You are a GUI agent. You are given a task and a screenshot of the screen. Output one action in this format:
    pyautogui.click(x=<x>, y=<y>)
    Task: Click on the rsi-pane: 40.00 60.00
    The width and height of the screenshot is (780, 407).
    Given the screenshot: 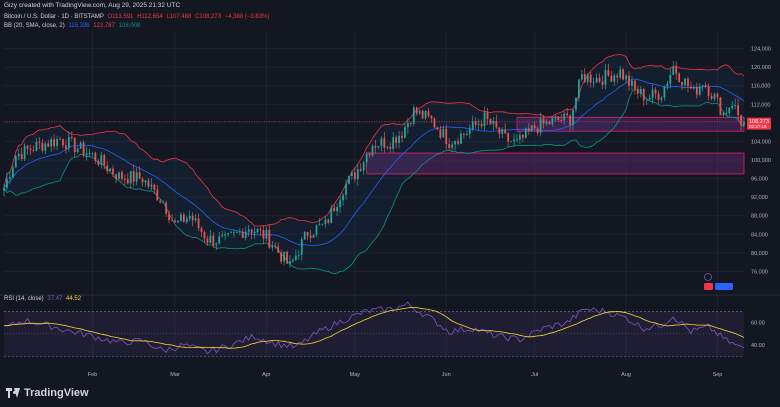 What is the action you would take?
    pyautogui.click(x=384, y=329)
    